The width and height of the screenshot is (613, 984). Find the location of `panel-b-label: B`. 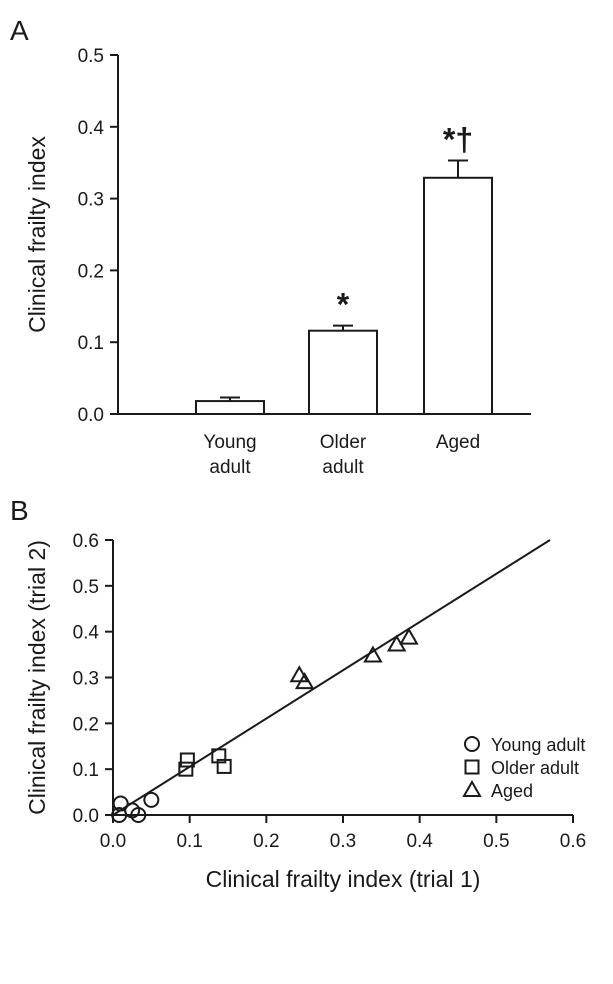

panel-b-label: B is located at coordinates (19, 510).